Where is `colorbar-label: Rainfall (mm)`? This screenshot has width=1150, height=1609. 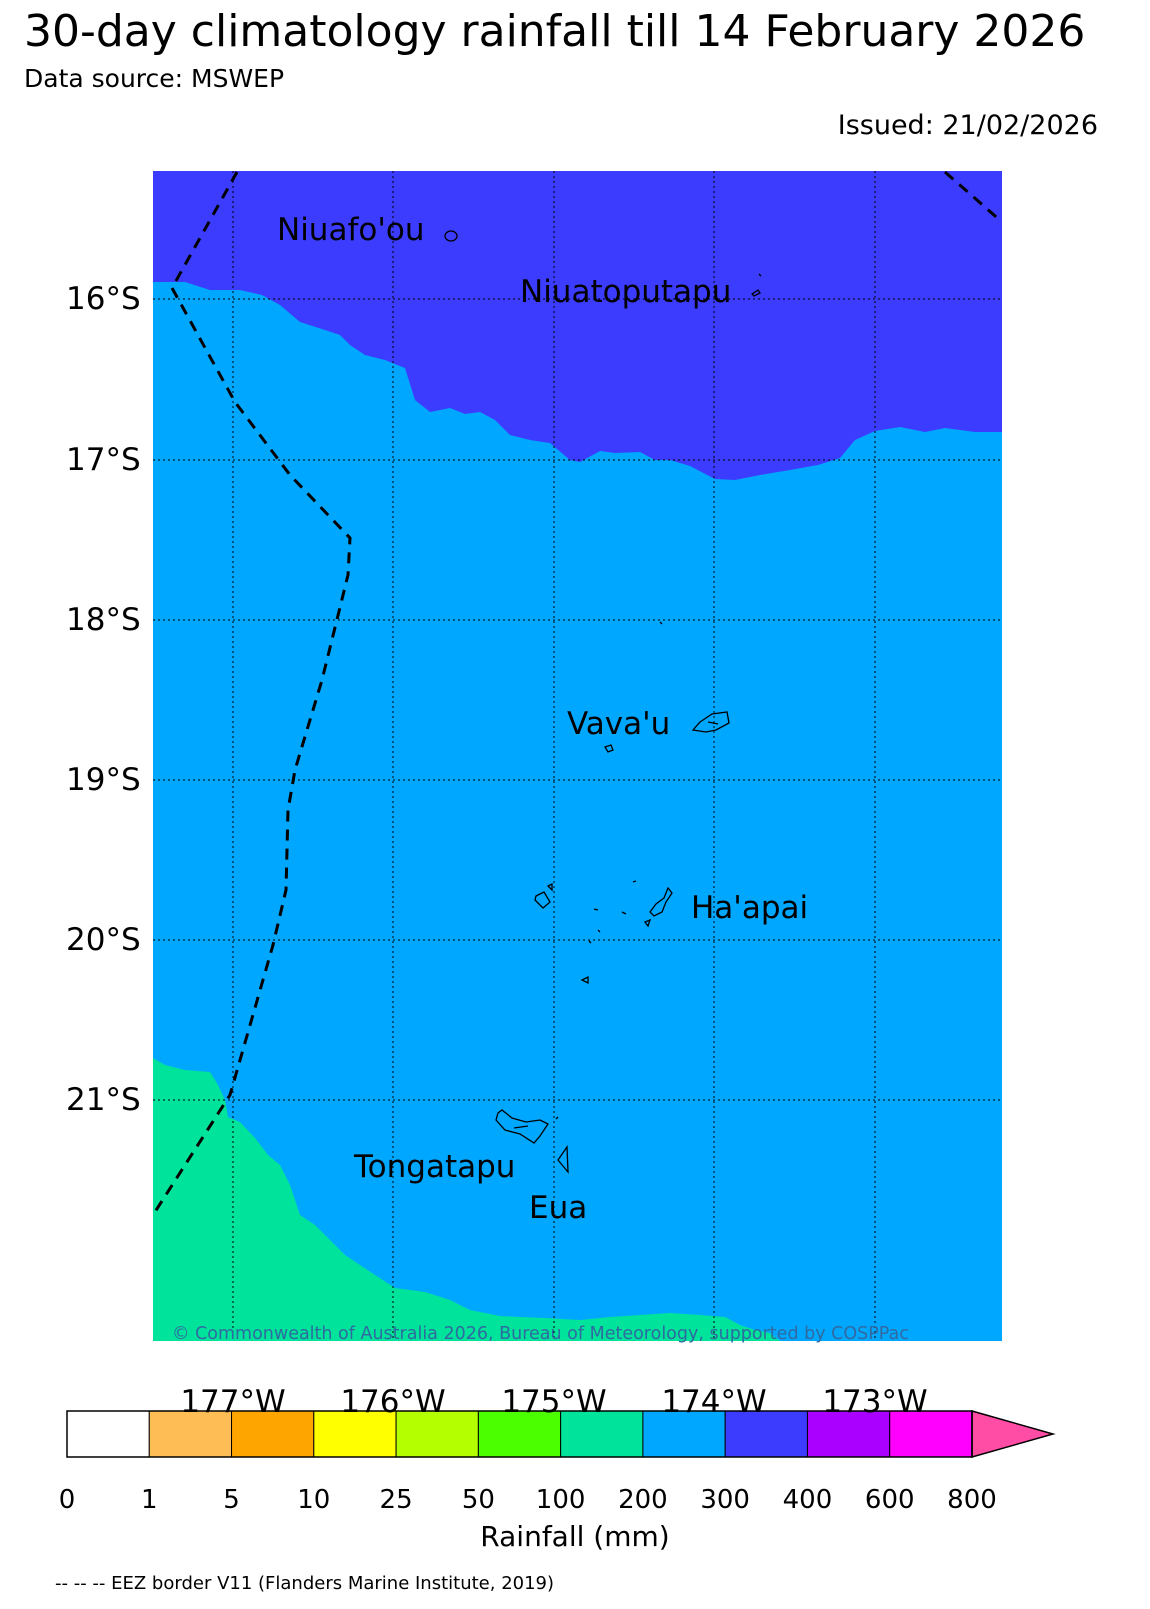 colorbar-label: Rainfall (mm) is located at coordinates (575, 1536).